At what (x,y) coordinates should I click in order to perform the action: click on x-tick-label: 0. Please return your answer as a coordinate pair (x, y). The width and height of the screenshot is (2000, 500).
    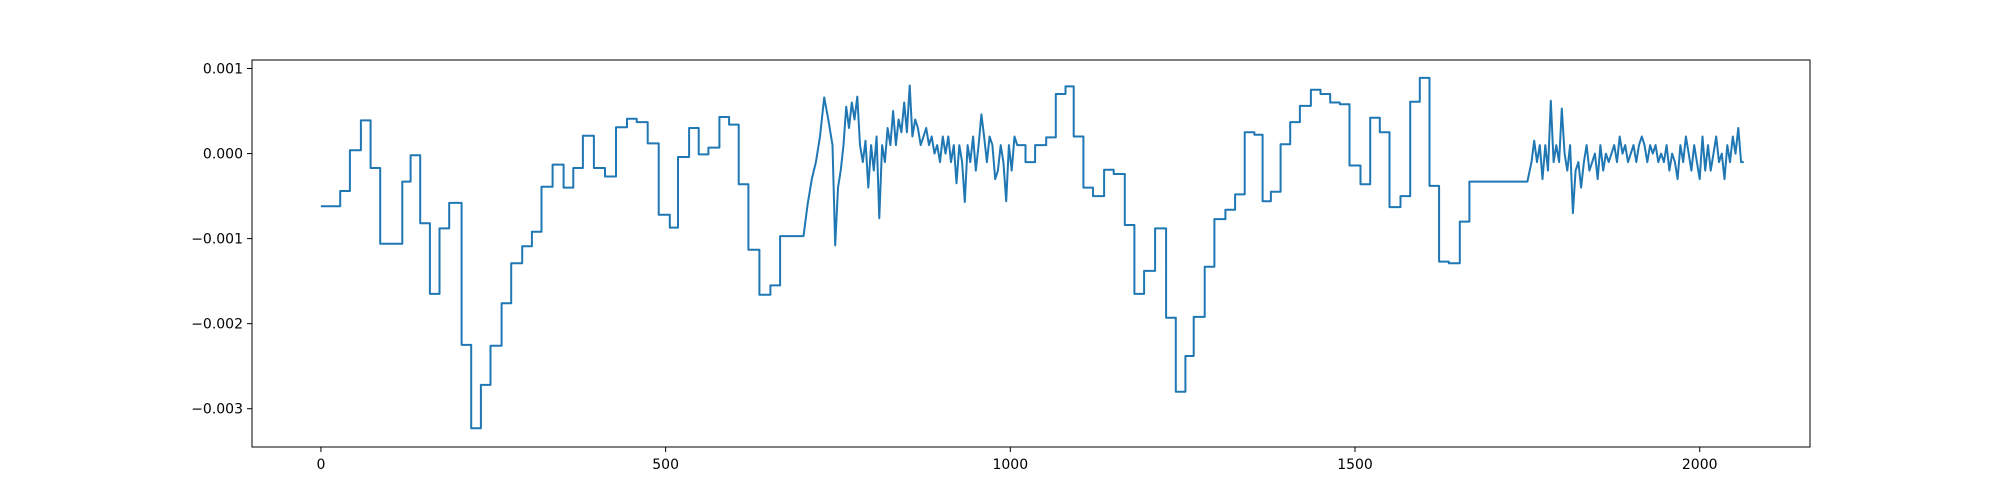
    Looking at the image, I should click on (320, 465).